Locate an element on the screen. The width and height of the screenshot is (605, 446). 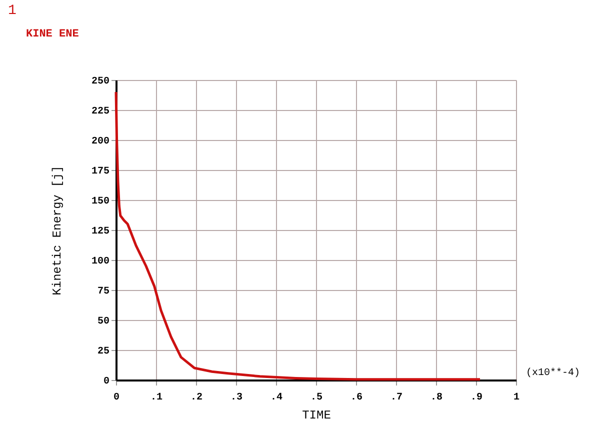
y-tick-label: 50 is located at coordinates (103, 322).